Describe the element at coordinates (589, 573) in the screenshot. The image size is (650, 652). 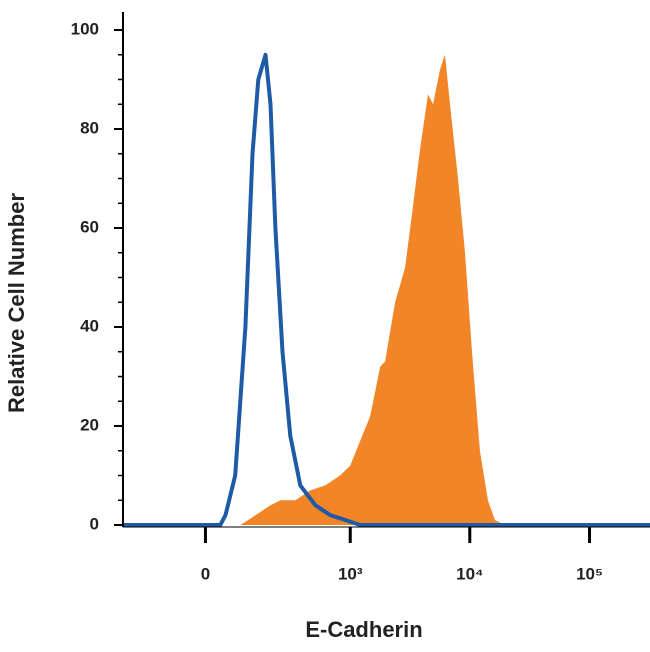
I see `x-tick-label: 10⁵` at that location.